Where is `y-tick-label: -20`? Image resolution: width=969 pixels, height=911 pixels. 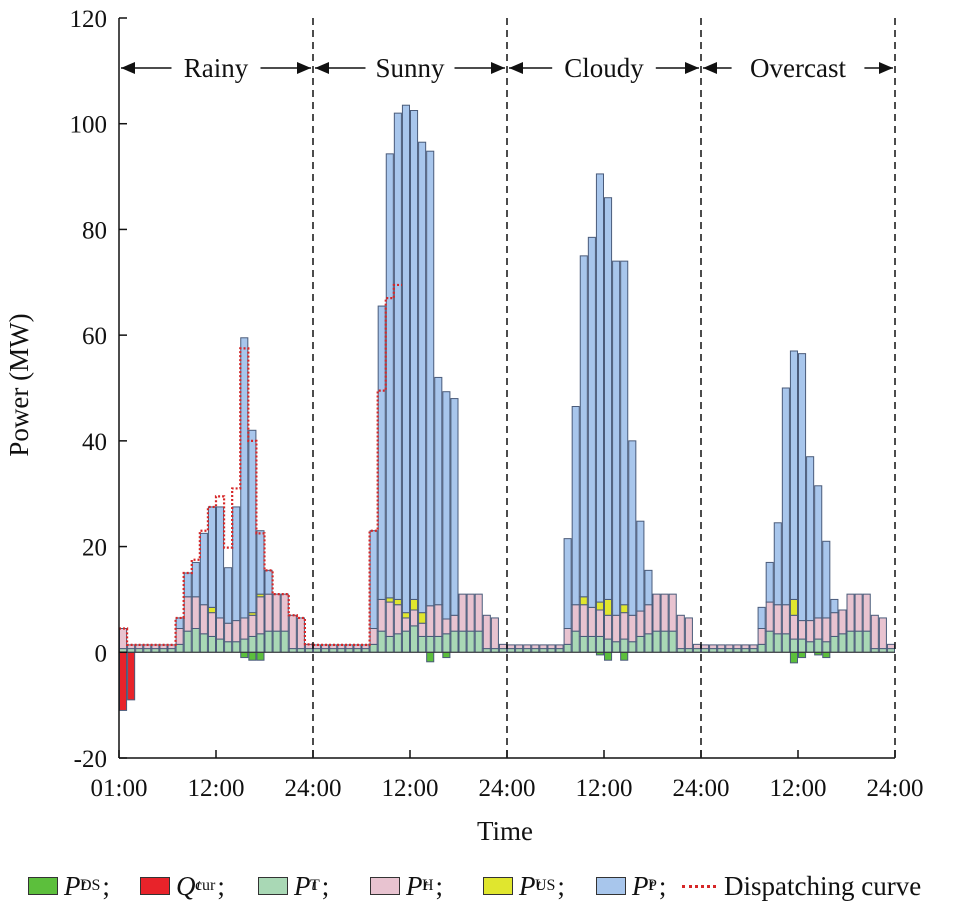 y-tick-label: -20 is located at coordinates (90, 759).